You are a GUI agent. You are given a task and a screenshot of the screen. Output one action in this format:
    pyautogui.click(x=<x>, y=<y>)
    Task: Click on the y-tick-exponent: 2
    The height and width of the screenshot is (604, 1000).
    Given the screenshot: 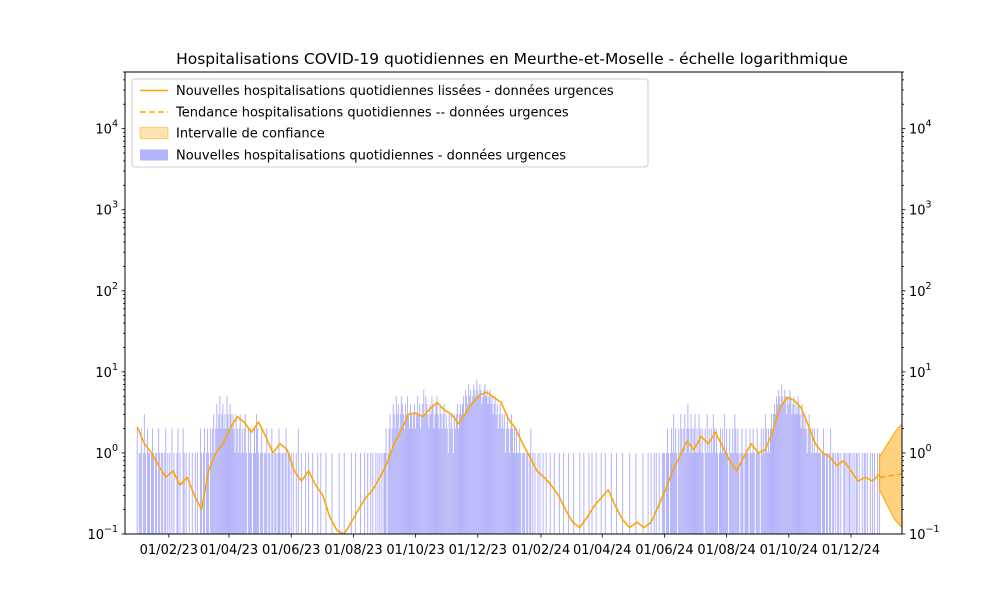 What is the action you would take?
    pyautogui.click(x=929, y=286)
    